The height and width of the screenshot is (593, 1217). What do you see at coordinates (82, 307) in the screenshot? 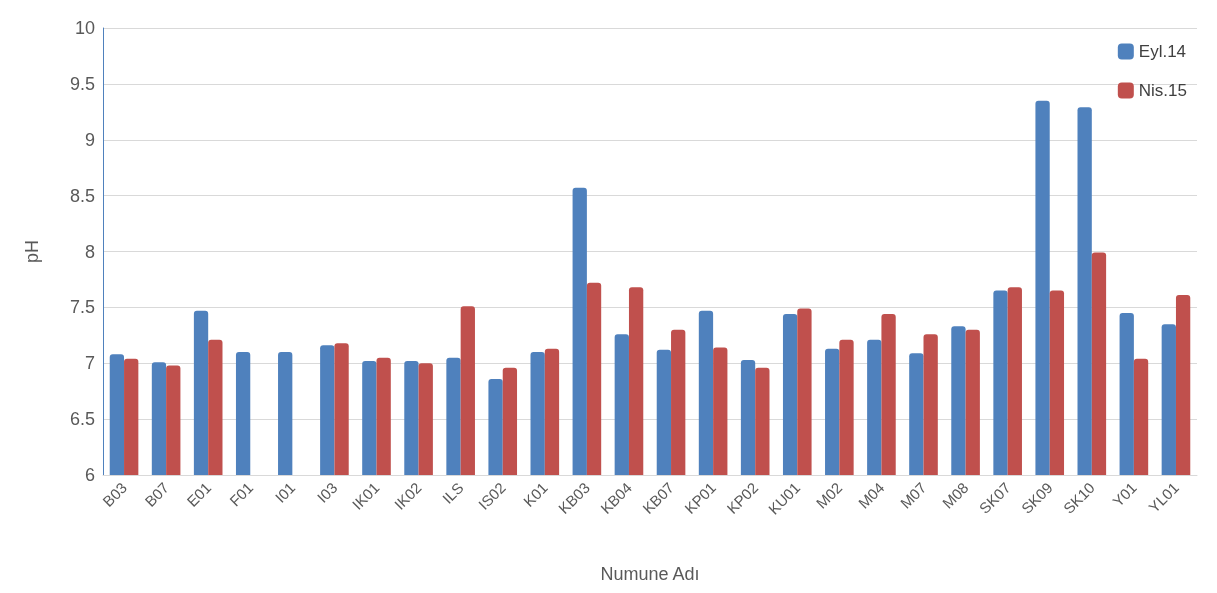
I see `y-tick-label: 7.5` at bounding box center [82, 307].